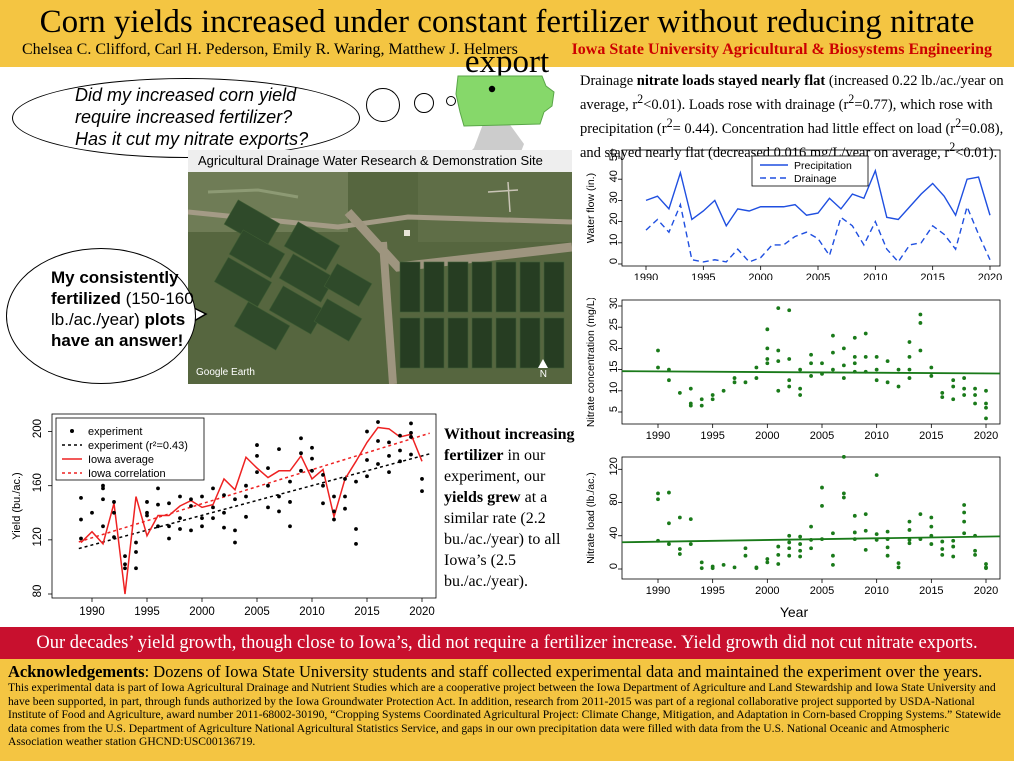  What do you see at coordinates (254, 501) in the screenshot?
I see `experiment-trend-line` at bounding box center [254, 501].